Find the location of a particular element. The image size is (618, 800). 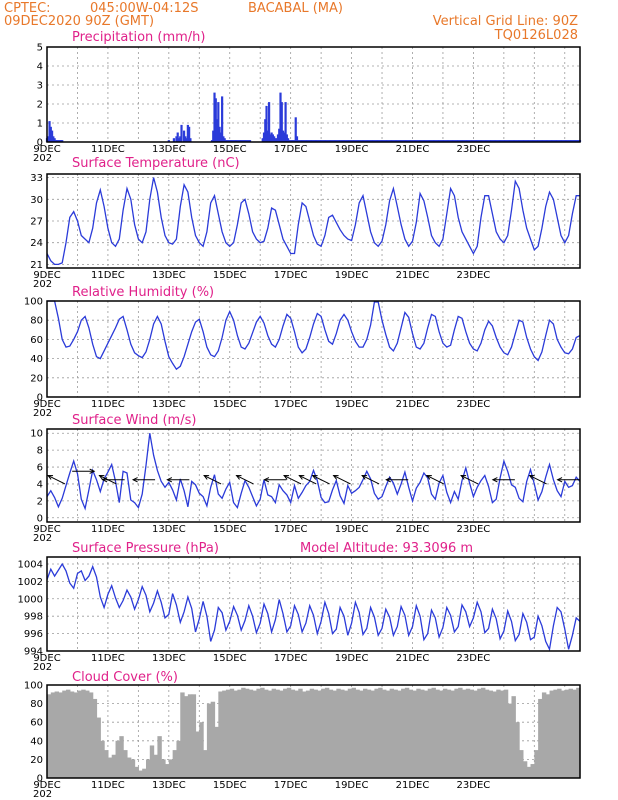

wind-arrow-head is located at coordinates (50, 477).